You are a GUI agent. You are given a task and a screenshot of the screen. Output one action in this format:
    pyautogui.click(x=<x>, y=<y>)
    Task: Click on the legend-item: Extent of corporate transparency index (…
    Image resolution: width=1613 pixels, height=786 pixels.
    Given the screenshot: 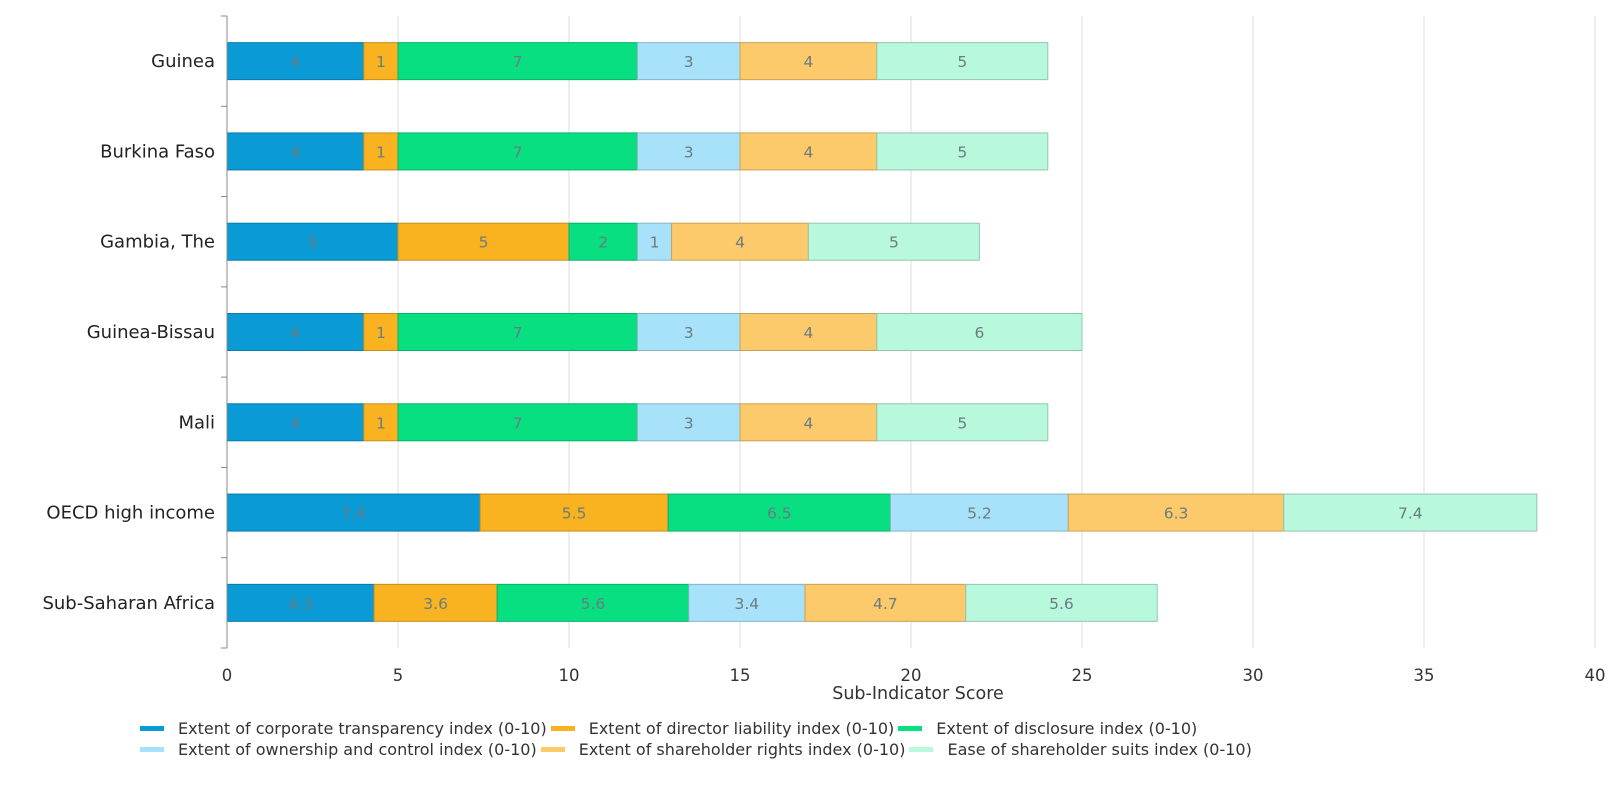 What is the action you would take?
    pyautogui.click(x=343, y=728)
    